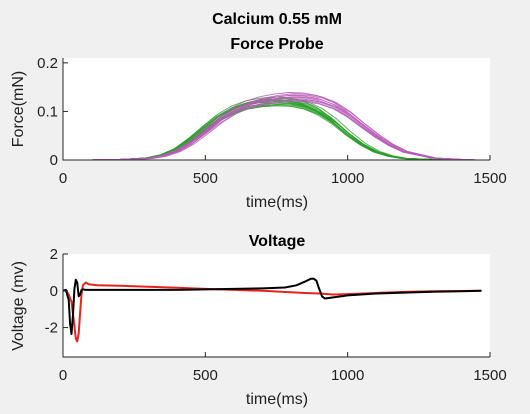 The height and width of the screenshot is (414, 530). Describe the element at coordinates (489, 178) in the screenshot. I see `force-x-tick-label: 1500` at that location.